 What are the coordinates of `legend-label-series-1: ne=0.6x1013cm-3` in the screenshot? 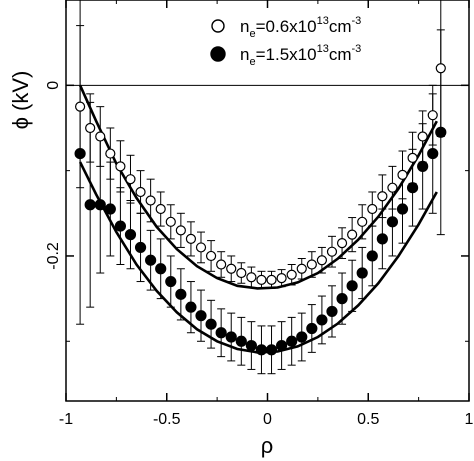 It's located at (300, 27).